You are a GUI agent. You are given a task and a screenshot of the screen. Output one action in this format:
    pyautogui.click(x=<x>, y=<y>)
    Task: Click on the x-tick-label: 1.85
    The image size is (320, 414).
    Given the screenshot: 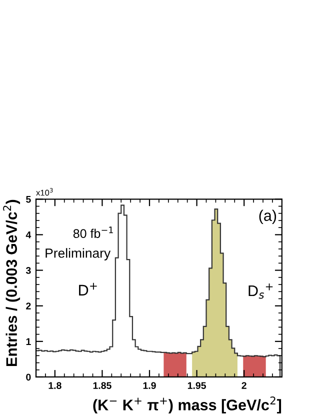 What is the action you would take?
    pyautogui.click(x=102, y=385)
    